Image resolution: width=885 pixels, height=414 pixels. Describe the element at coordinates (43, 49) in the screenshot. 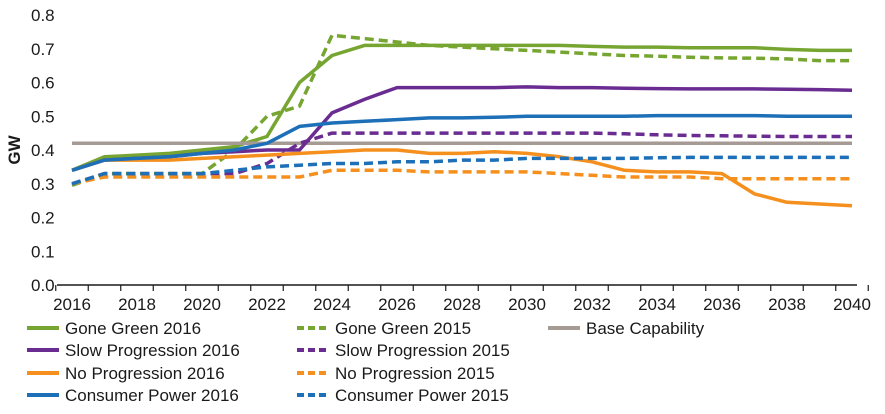

I see `y-tick-label: 0.7` at that location.